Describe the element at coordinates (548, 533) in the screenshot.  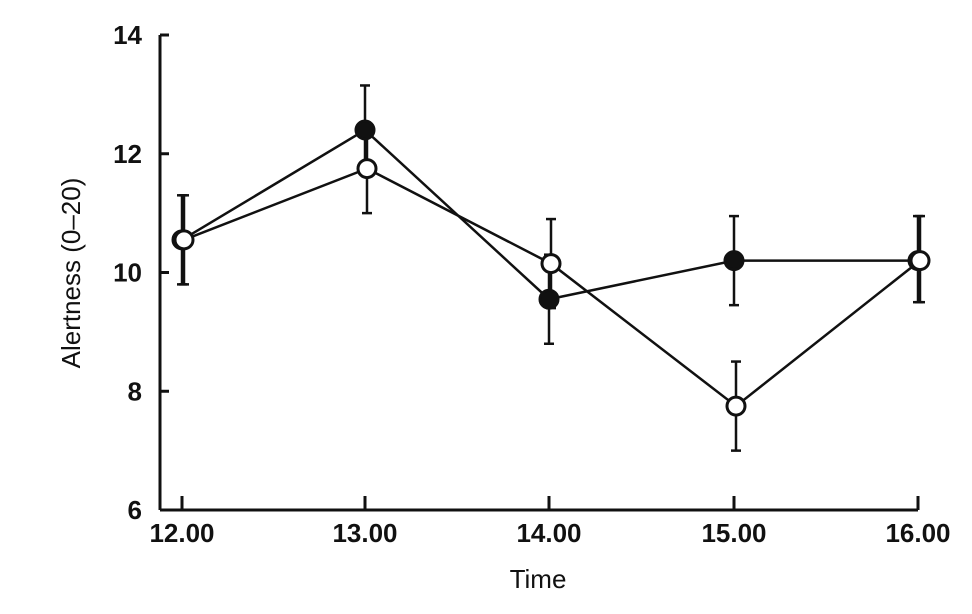
I see `x-tick-label: 14.00` at that location.